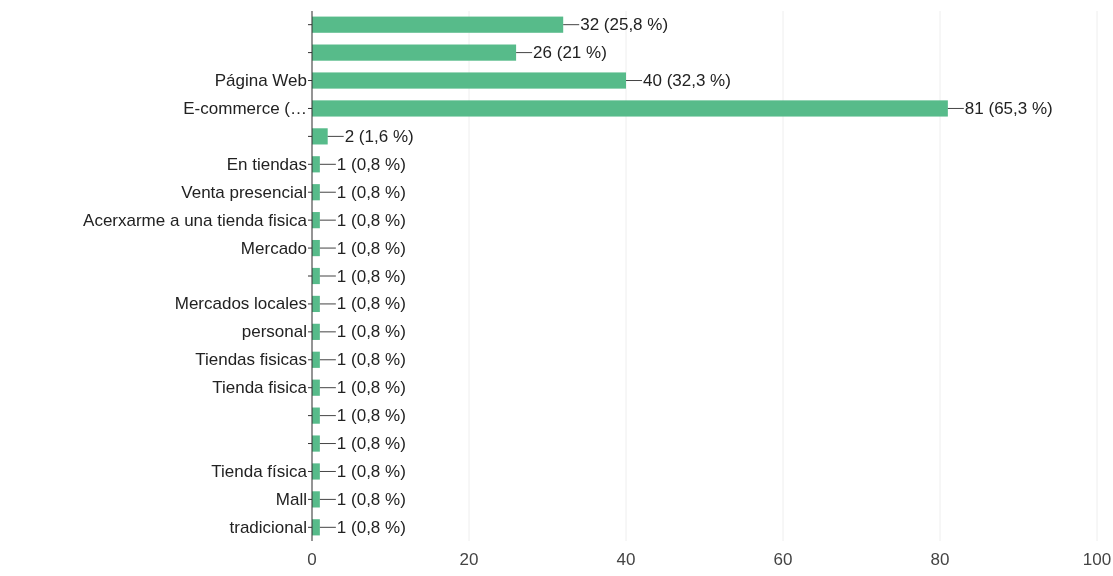  What do you see at coordinates (626, 559) in the screenshot?
I see `x-tick-label: 40` at bounding box center [626, 559].